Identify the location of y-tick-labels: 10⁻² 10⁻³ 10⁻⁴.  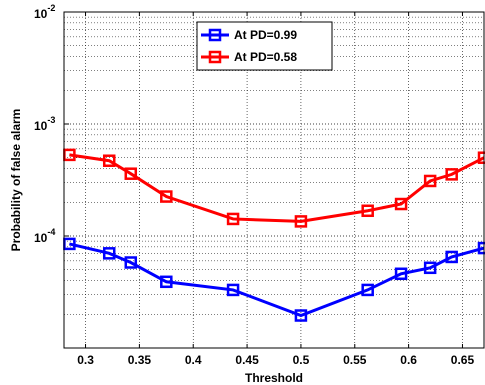
(51, 124).